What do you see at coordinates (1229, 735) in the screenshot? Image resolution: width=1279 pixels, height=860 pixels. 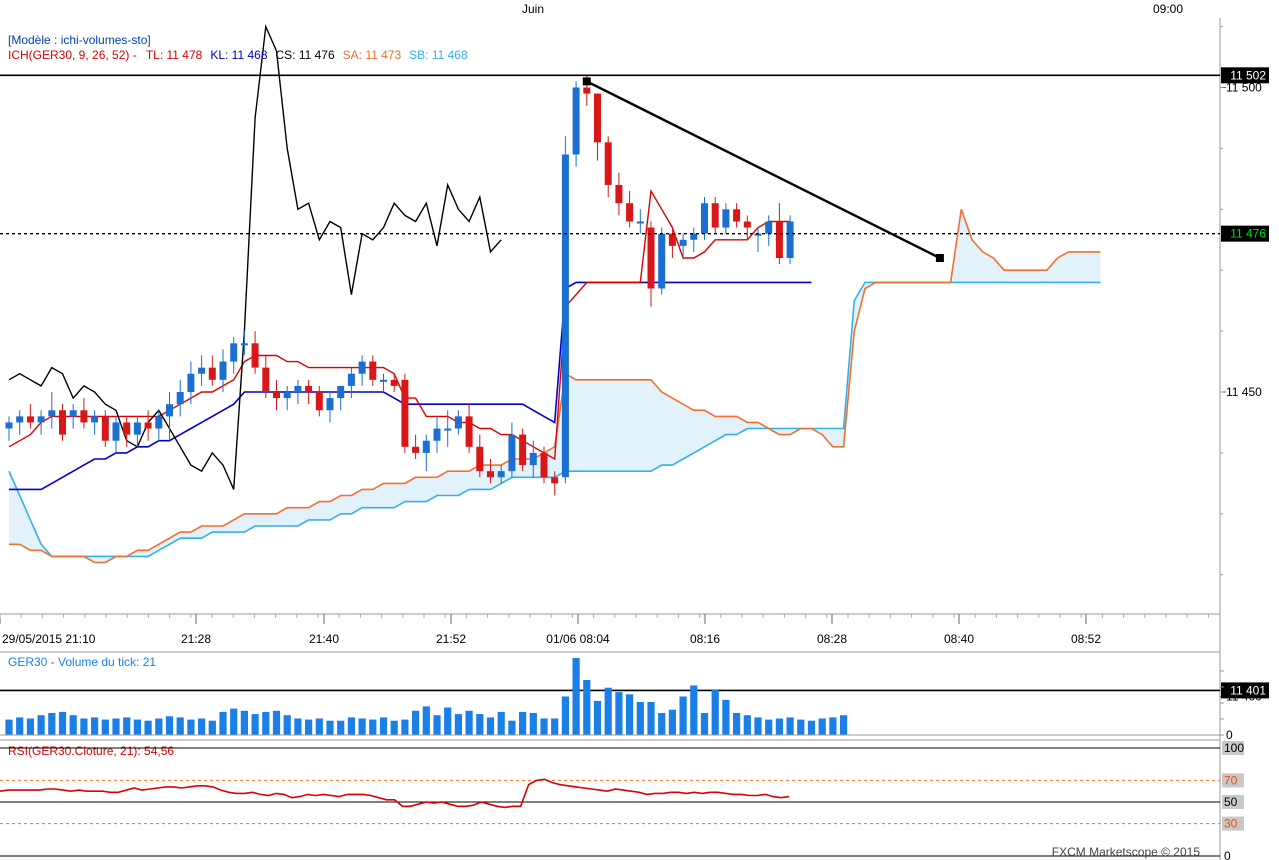 I see `volume-axis-zero: 0` at bounding box center [1229, 735].